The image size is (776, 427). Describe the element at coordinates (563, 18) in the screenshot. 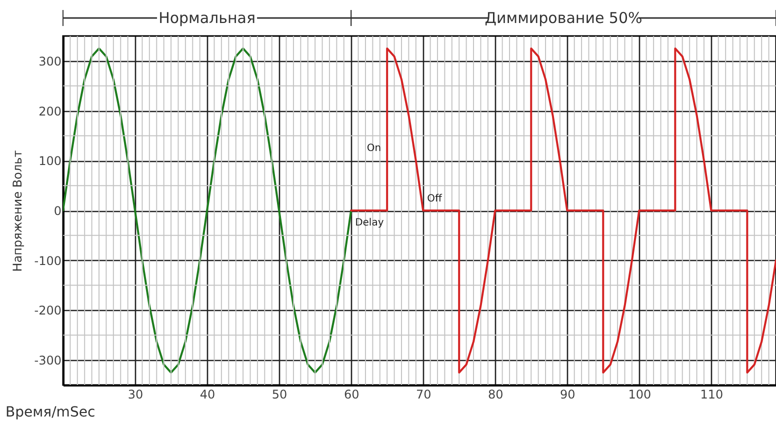

I see `text: Диммирование 50%` at that location.